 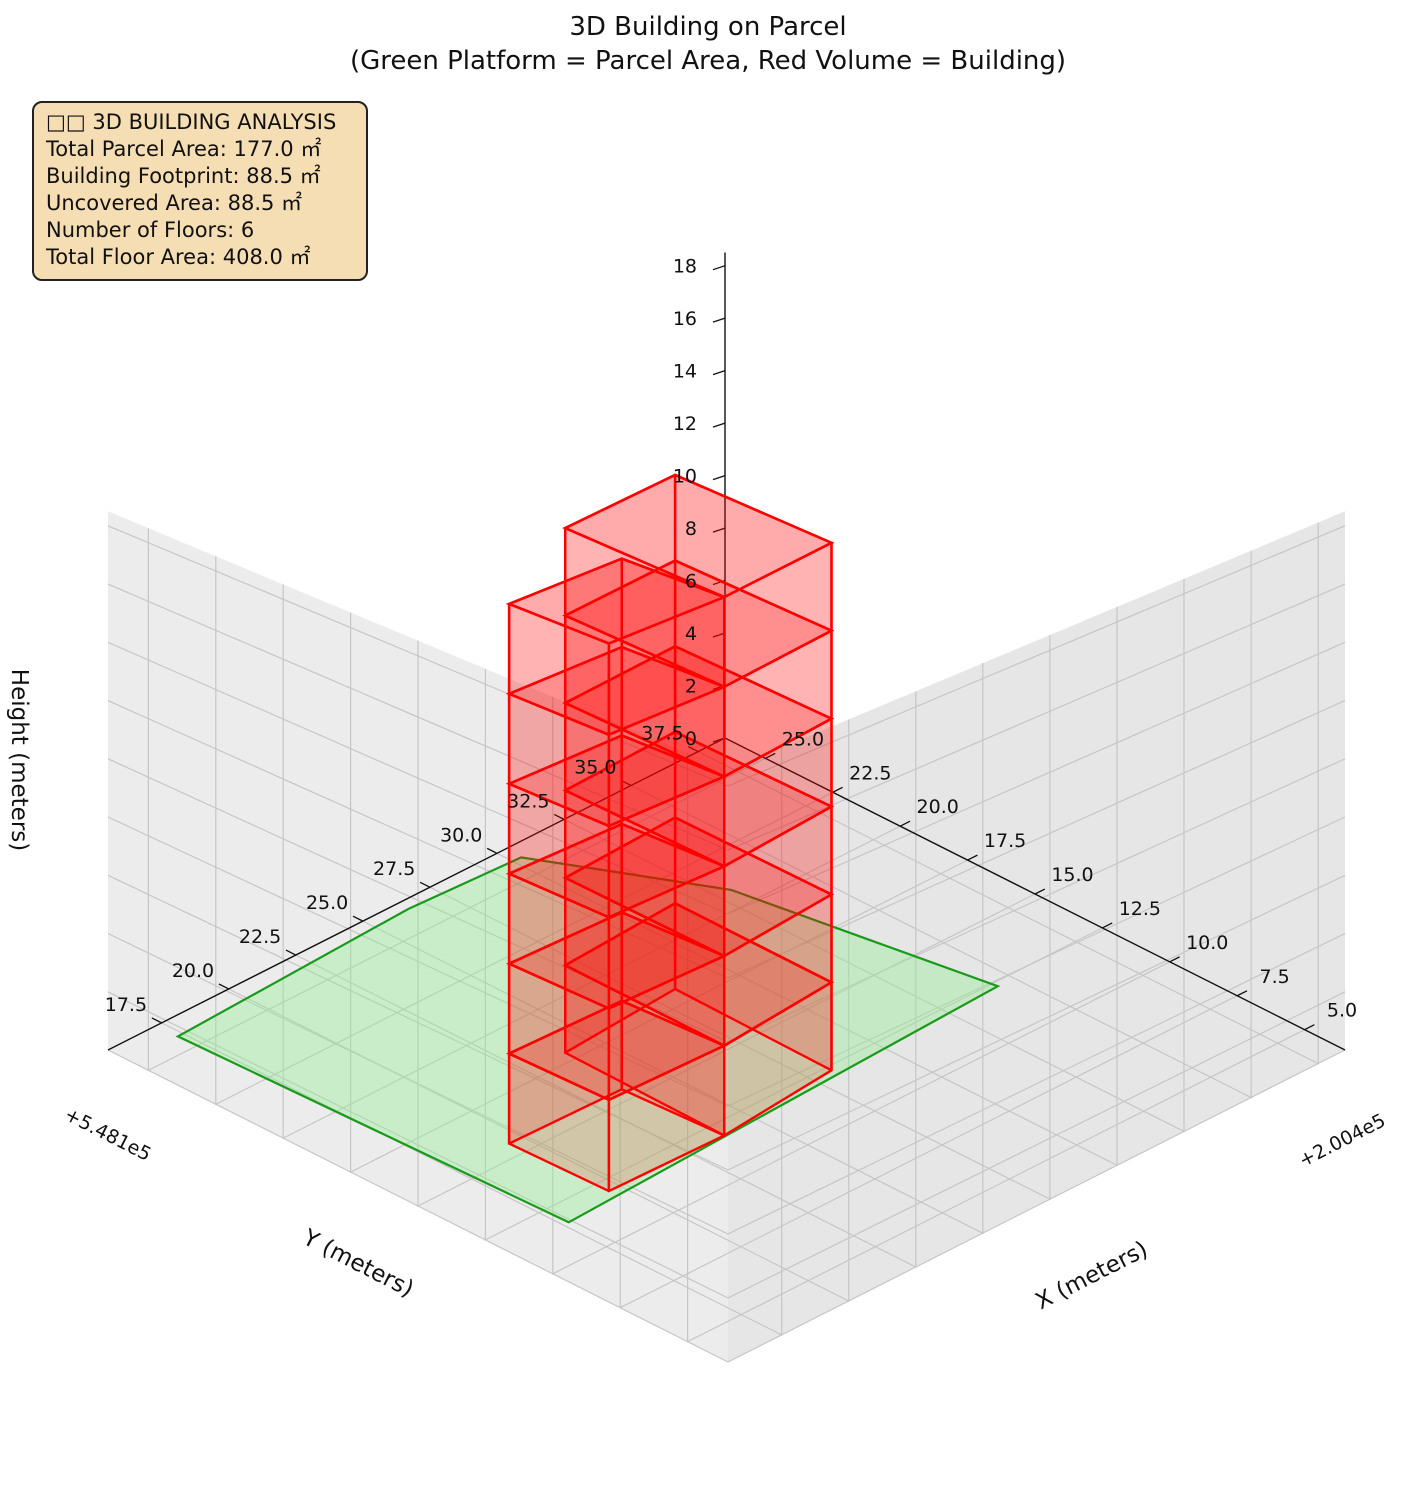 I want to click on z-tick-label: 16, so click(x=685, y=319).